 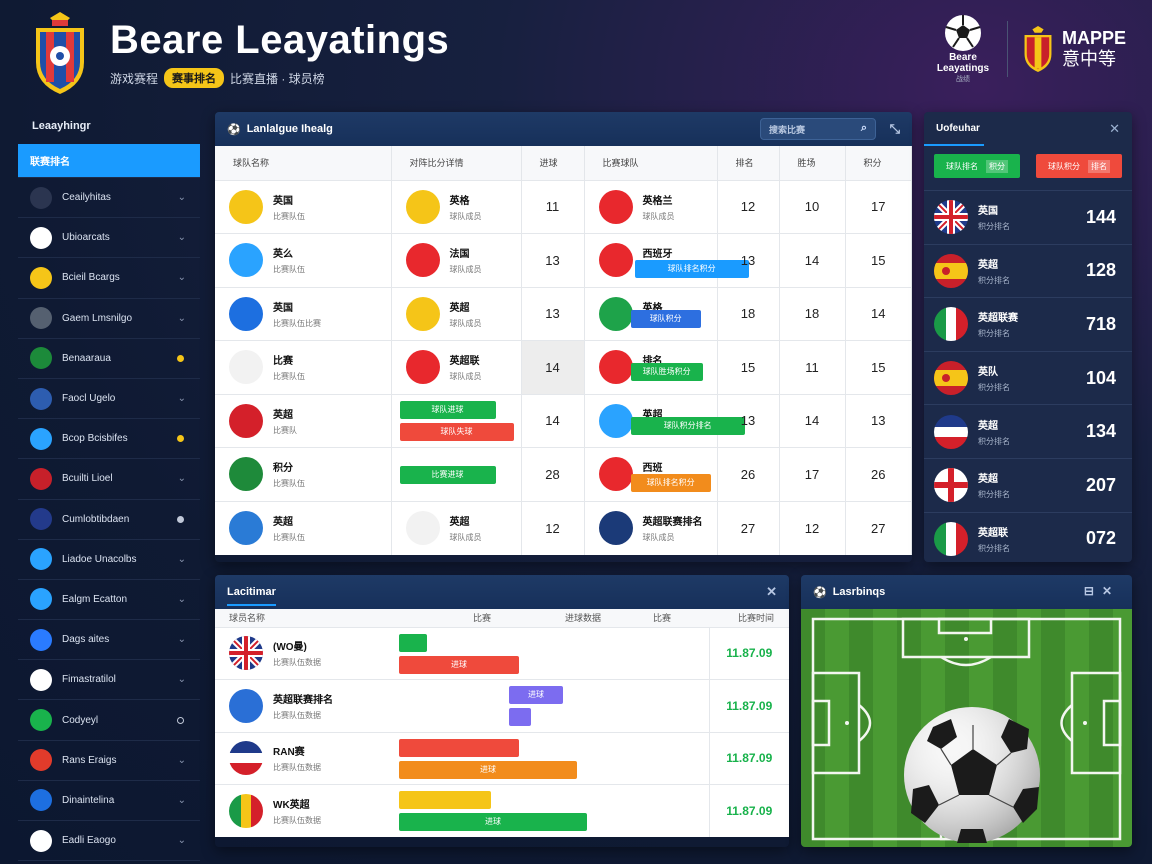 I want to click on stat-bar: 比赛进球, so click(x=447, y=475).